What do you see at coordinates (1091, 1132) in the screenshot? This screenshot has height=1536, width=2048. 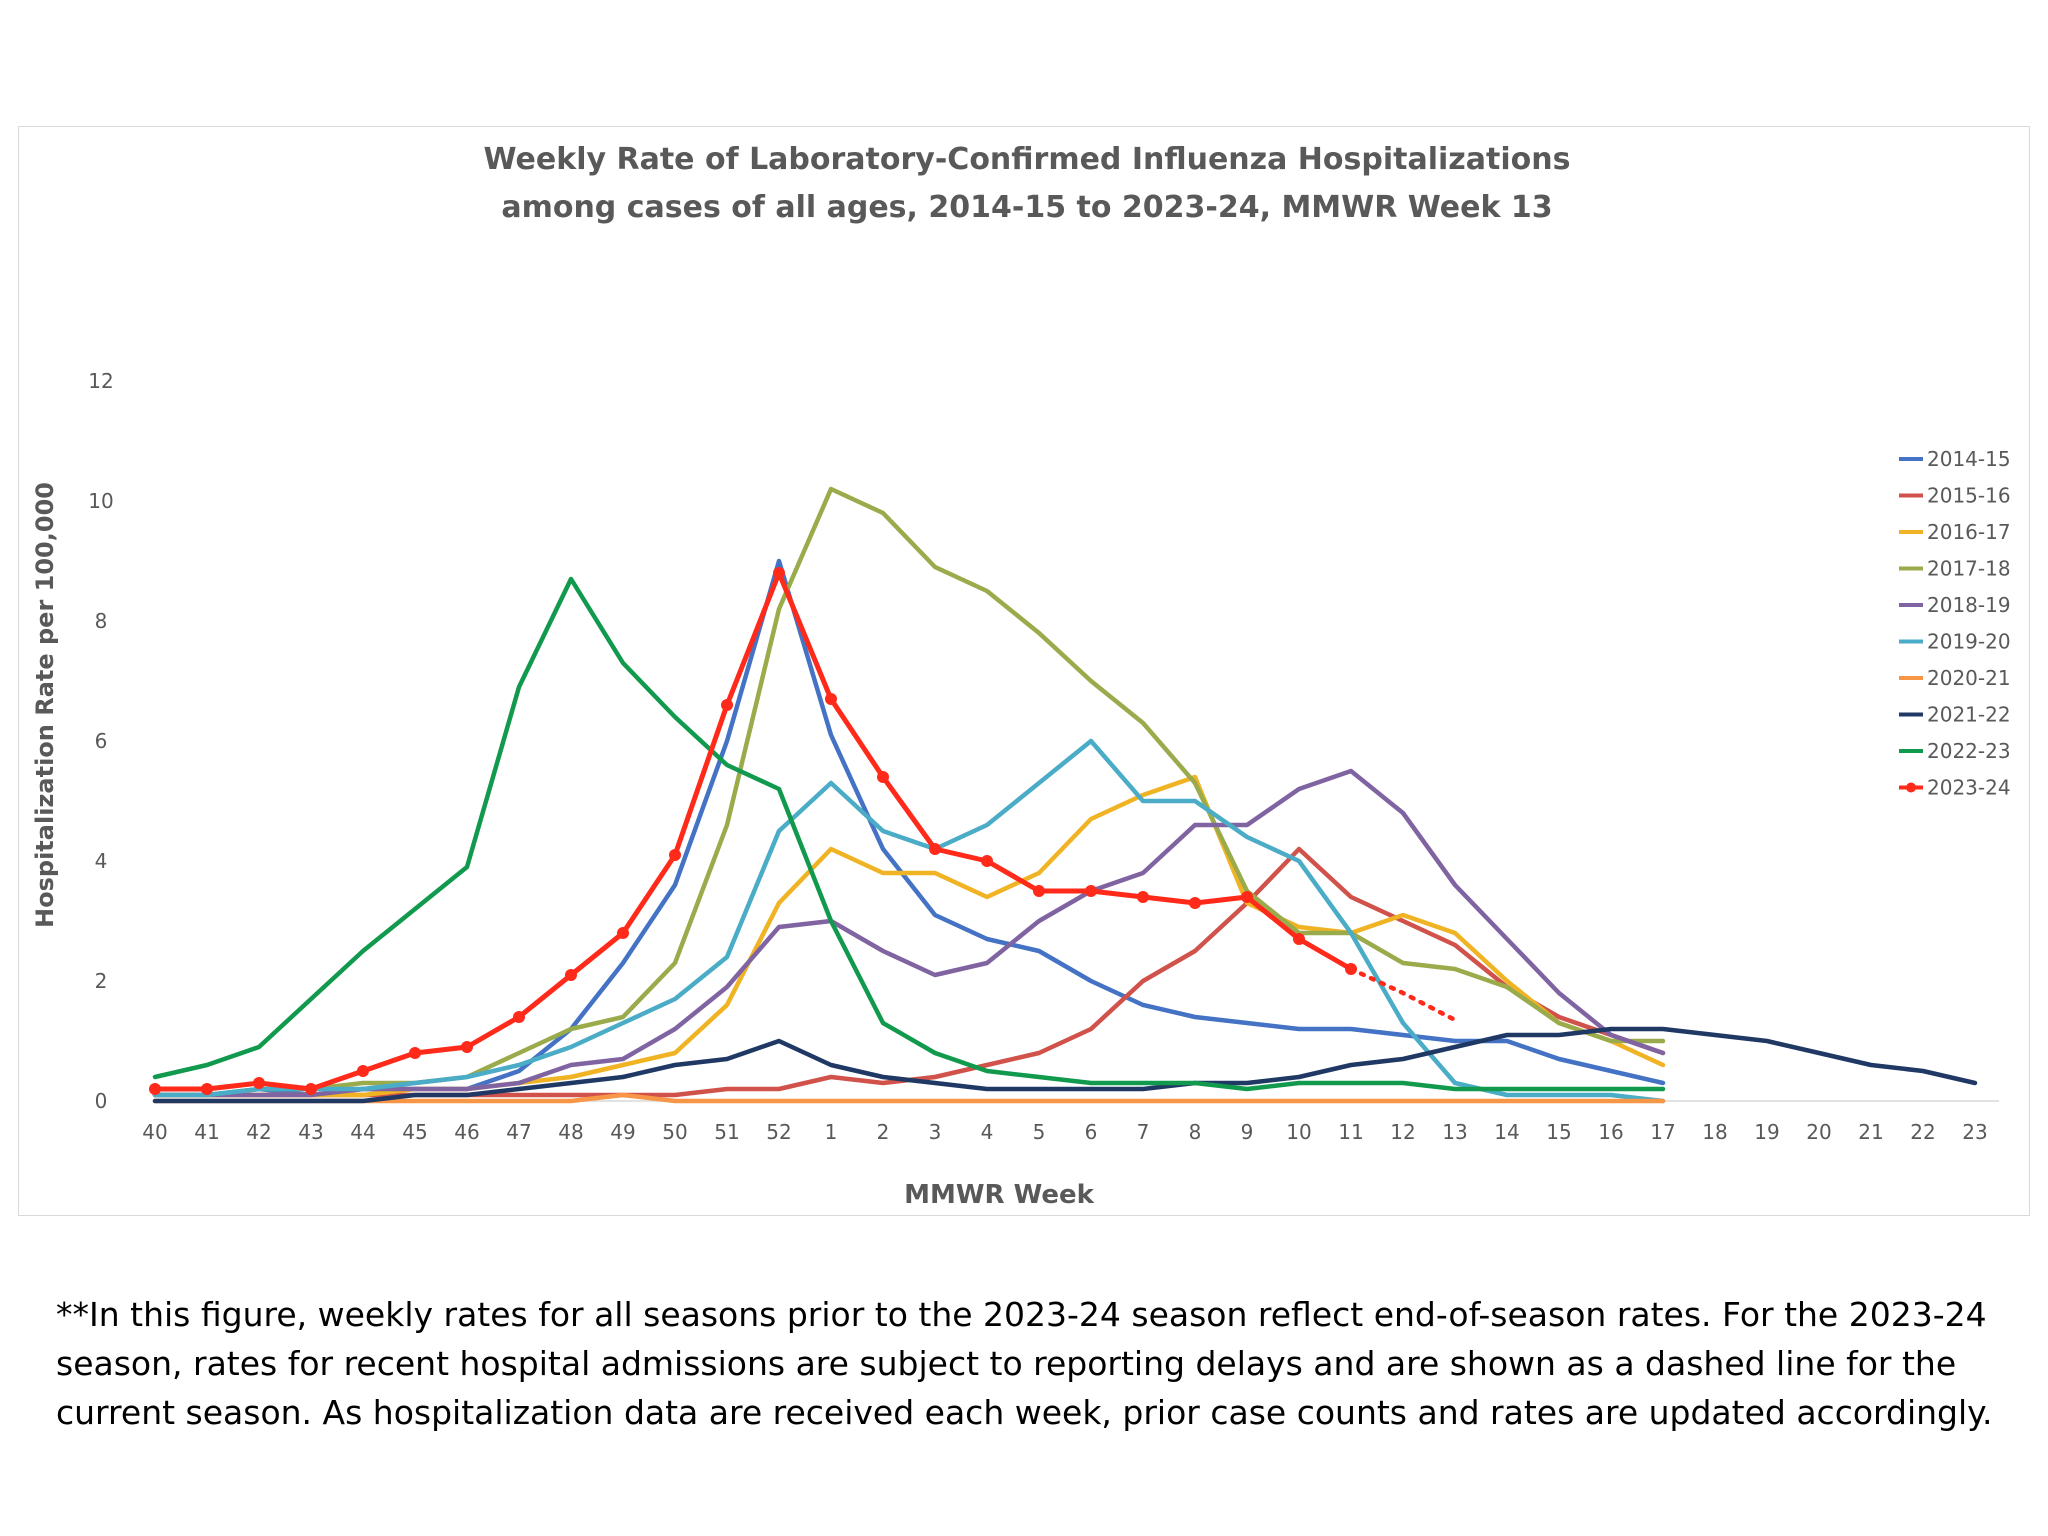 I see `x-tick-label: 6` at bounding box center [1091, 1132].